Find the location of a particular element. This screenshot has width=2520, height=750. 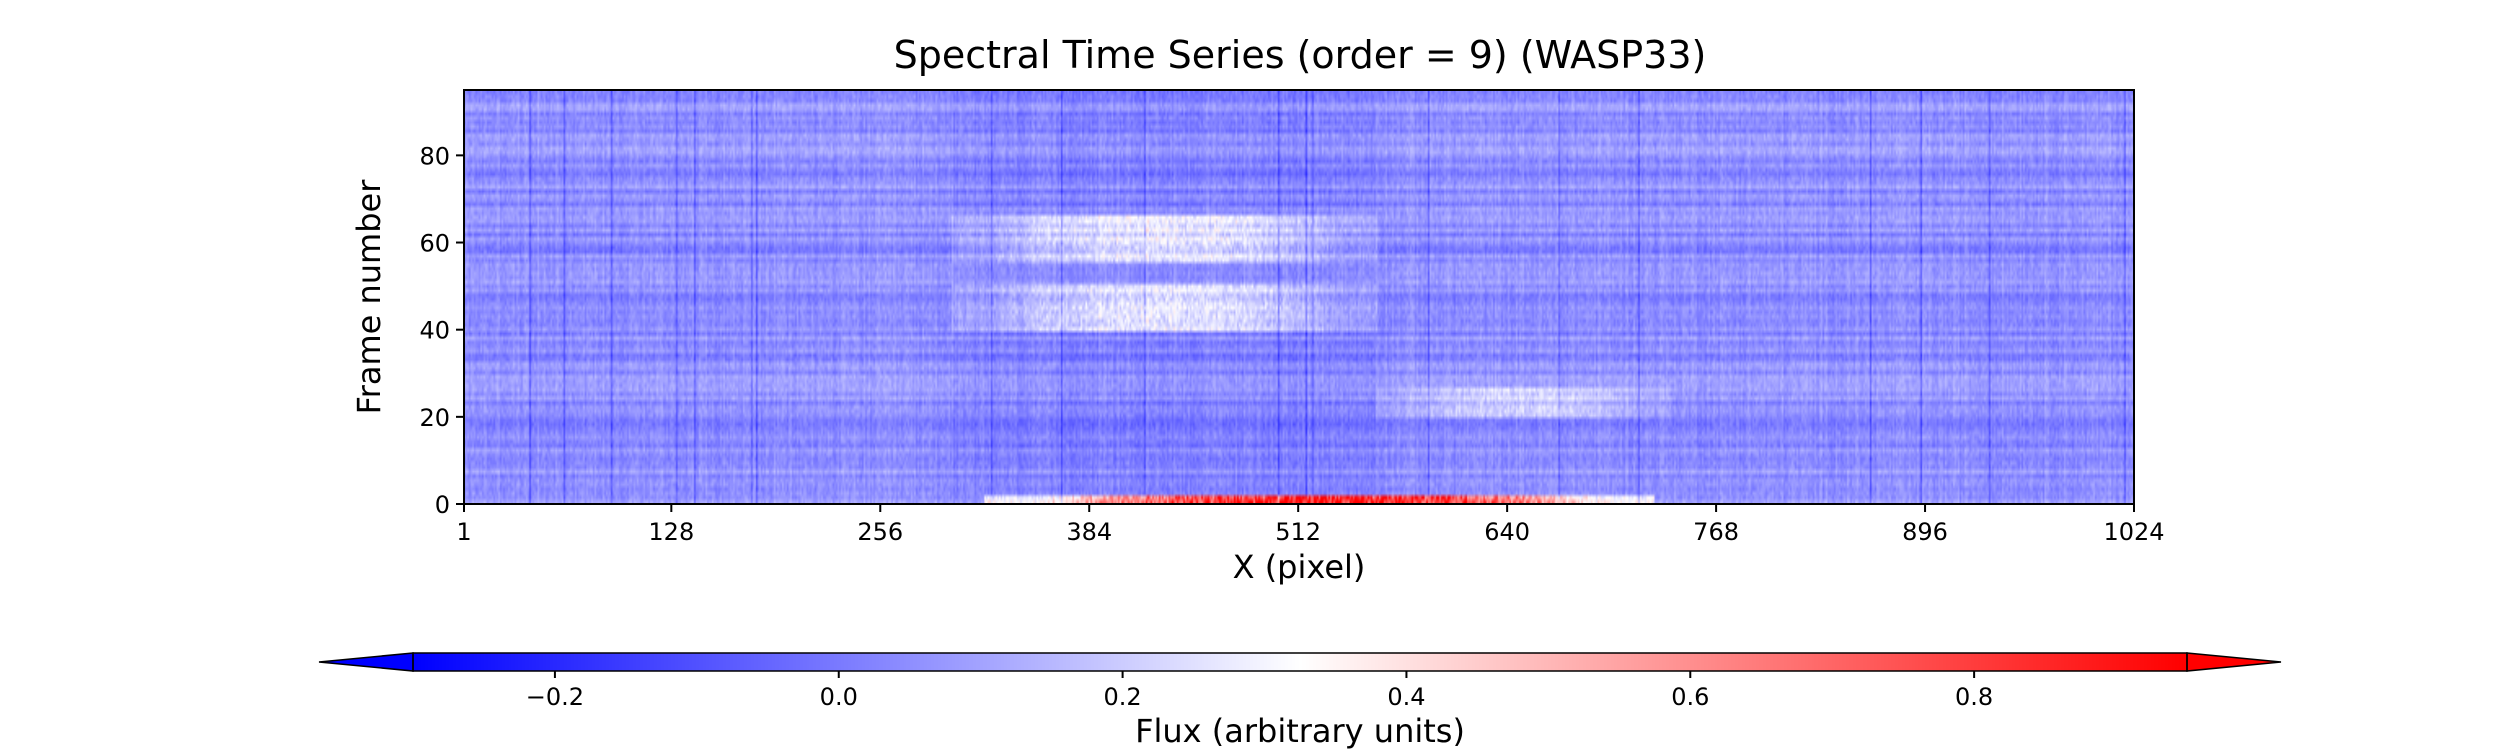

colorbar-label: Flux (arbitrary units) is located at coordinates (1300, 731).